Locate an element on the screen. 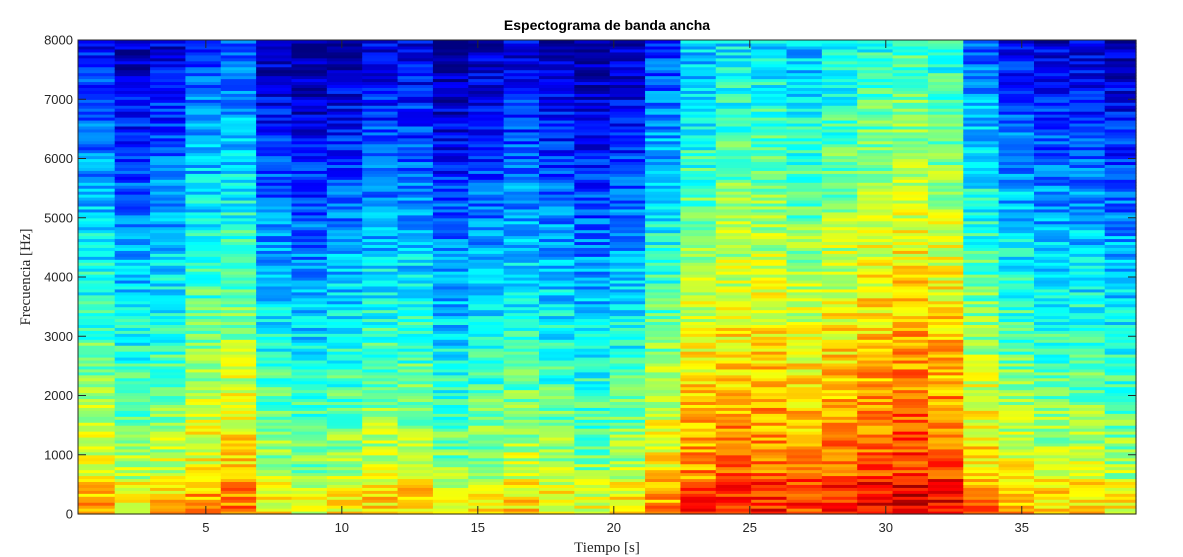 Image resolution: width=1183 pixels, height=557 pixels. x-tick-label: 10 is located at coordinates (342, 527).